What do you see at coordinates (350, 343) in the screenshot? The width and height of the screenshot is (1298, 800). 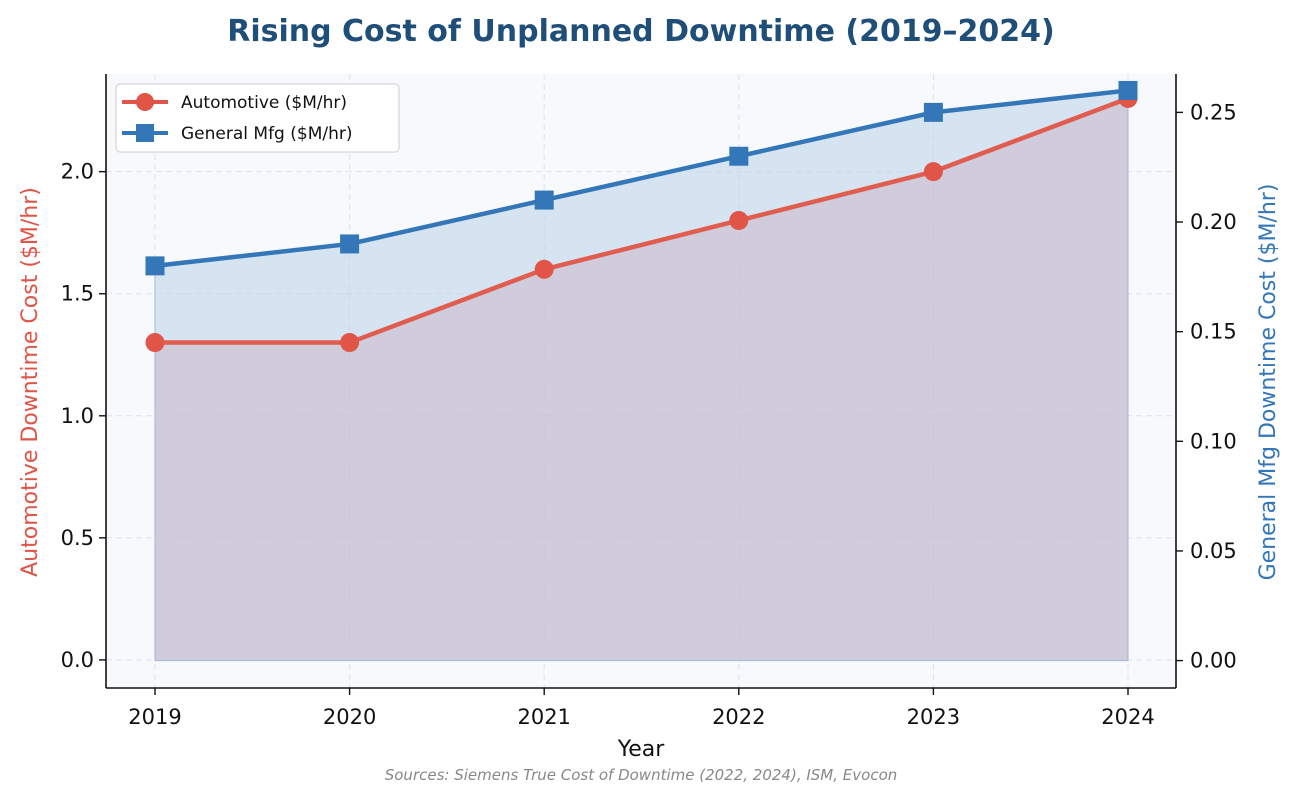 I see `automotive-point-2020` at bounding box center [350, 343].